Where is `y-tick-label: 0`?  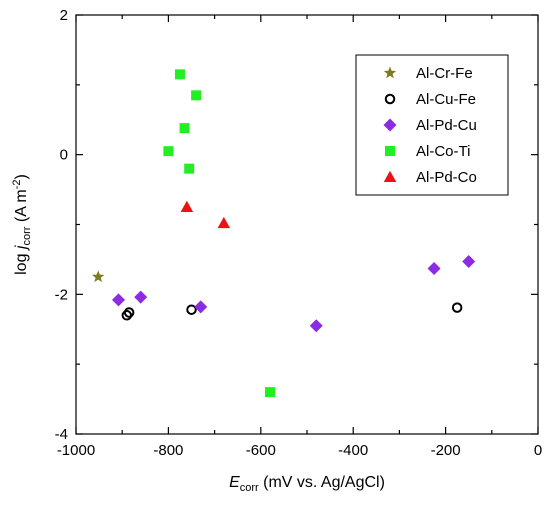 y-tick-label: 0 is located at coordinates (64, 155).